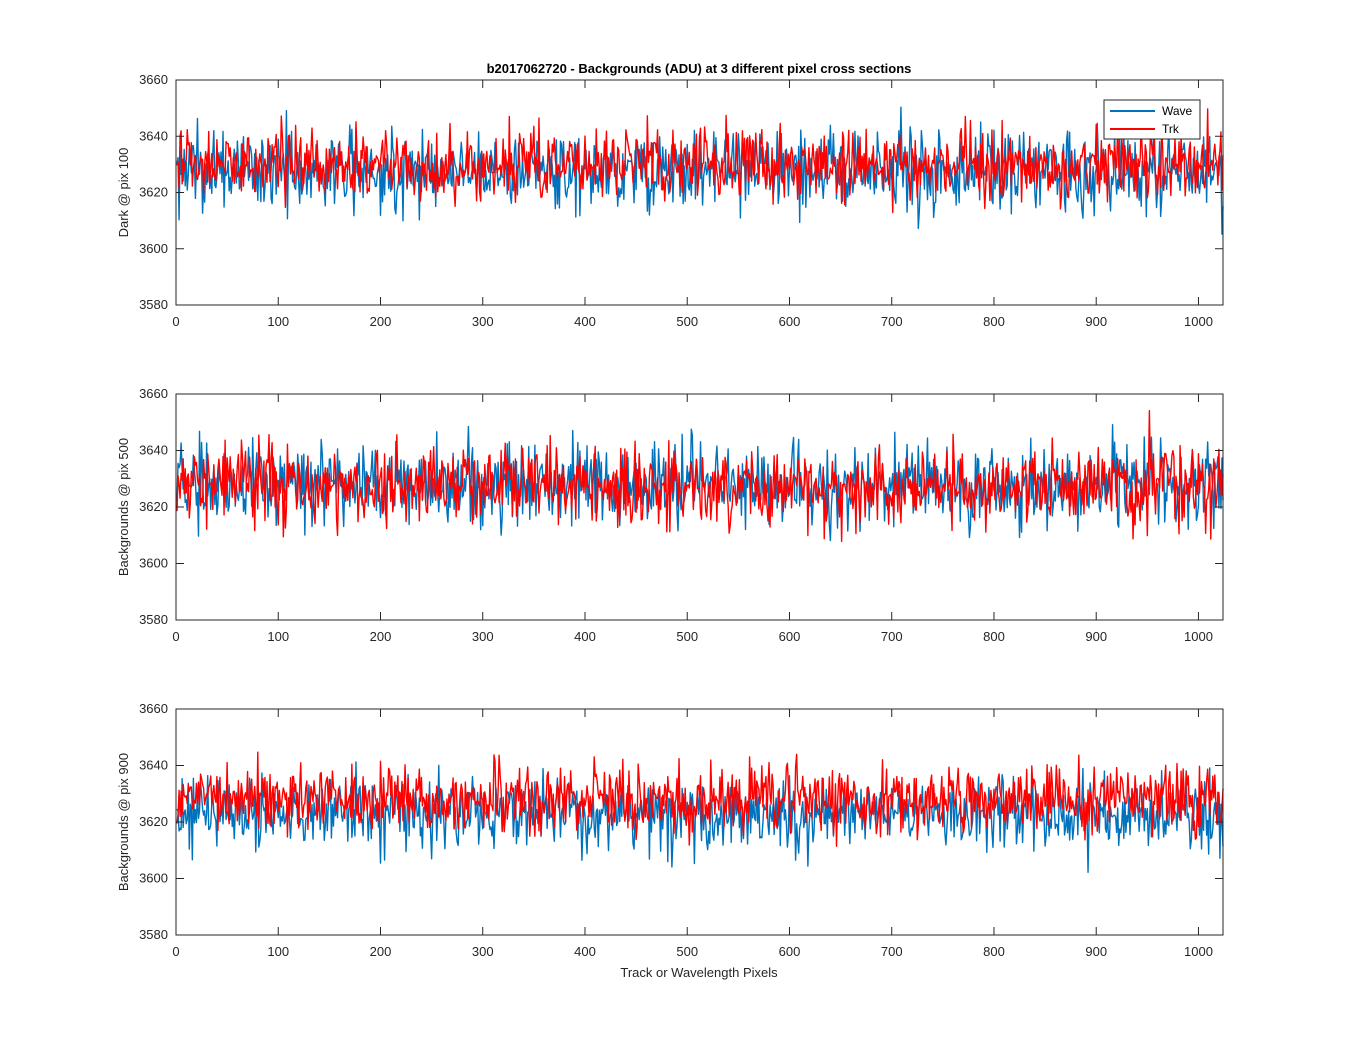  I want to click on legend-box, so click(1152, 119).